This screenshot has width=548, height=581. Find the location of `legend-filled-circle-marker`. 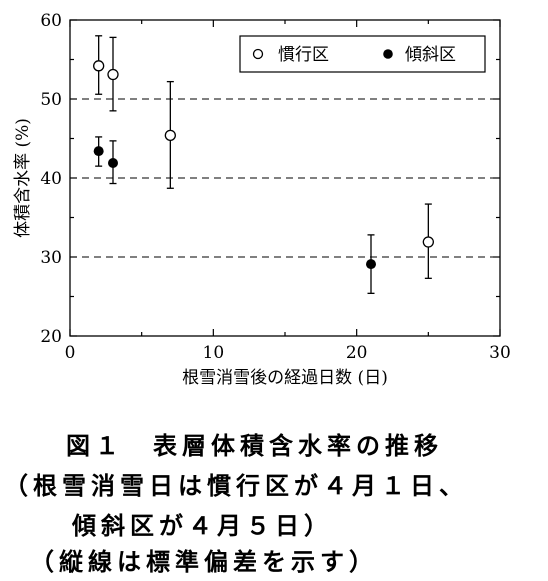

legend-filled-circle-marker is located at coordinates (388, 54).